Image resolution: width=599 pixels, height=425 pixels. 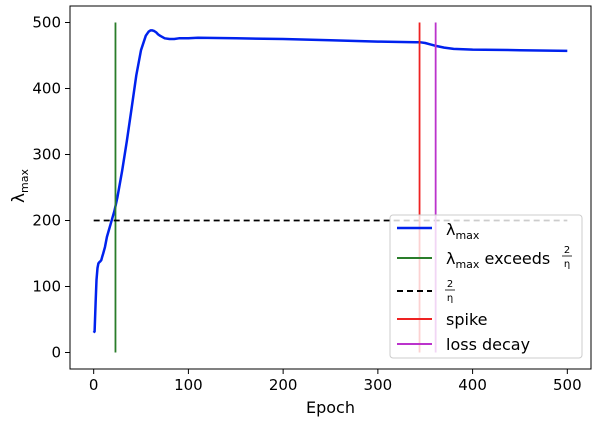 What do you see at coordinates (46, 155) in the screenshot?
I see `y-tick-label: 300` at bounding box center [46, 155].